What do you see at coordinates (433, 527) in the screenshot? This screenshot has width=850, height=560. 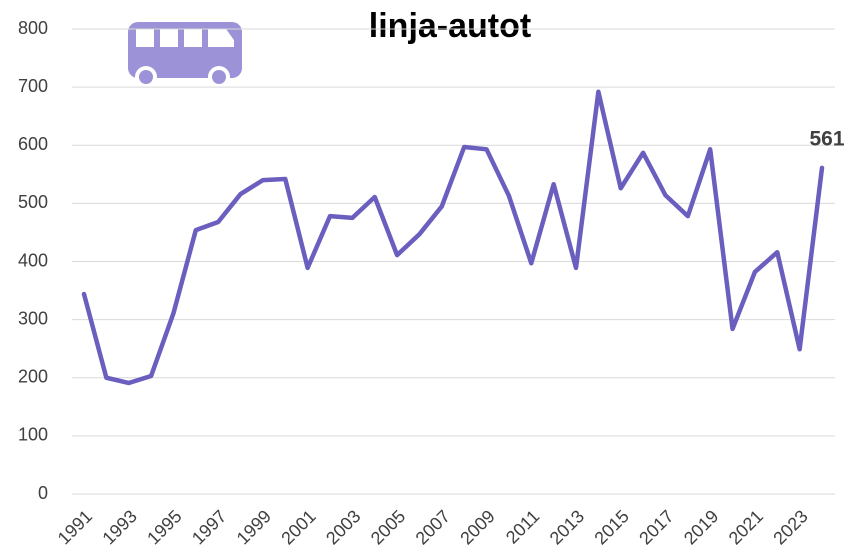 I see `x-tick-label: 2007` at bounding box center [433, 527].